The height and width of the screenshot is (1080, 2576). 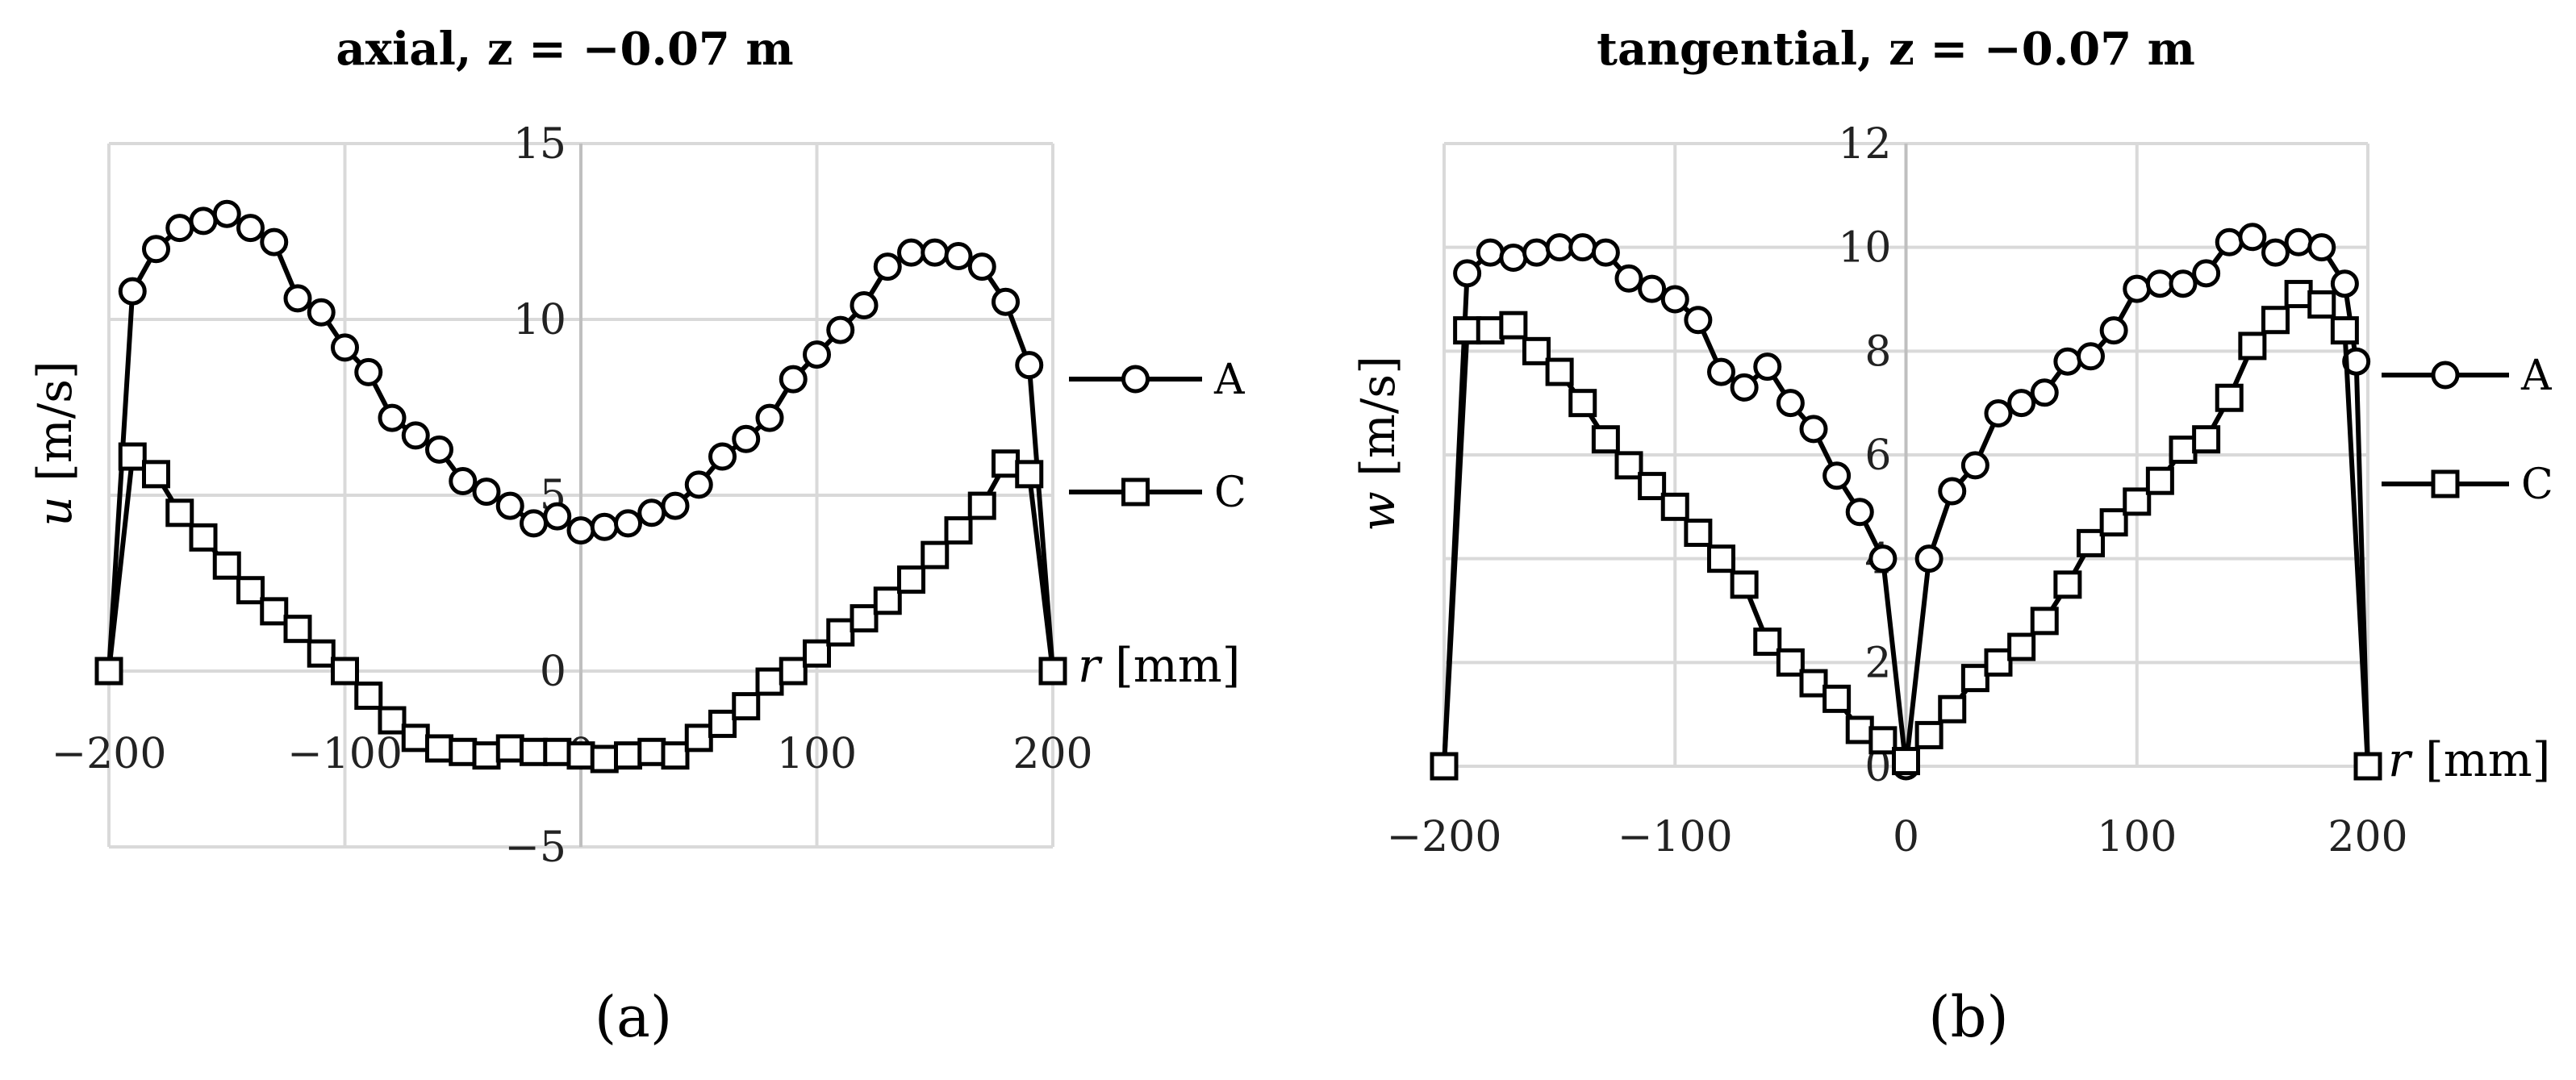 What do you see at coordinates (1968, 1017) in the screenshot?
I see `caption-b: (b)` at bounding box center [1968, 1017].